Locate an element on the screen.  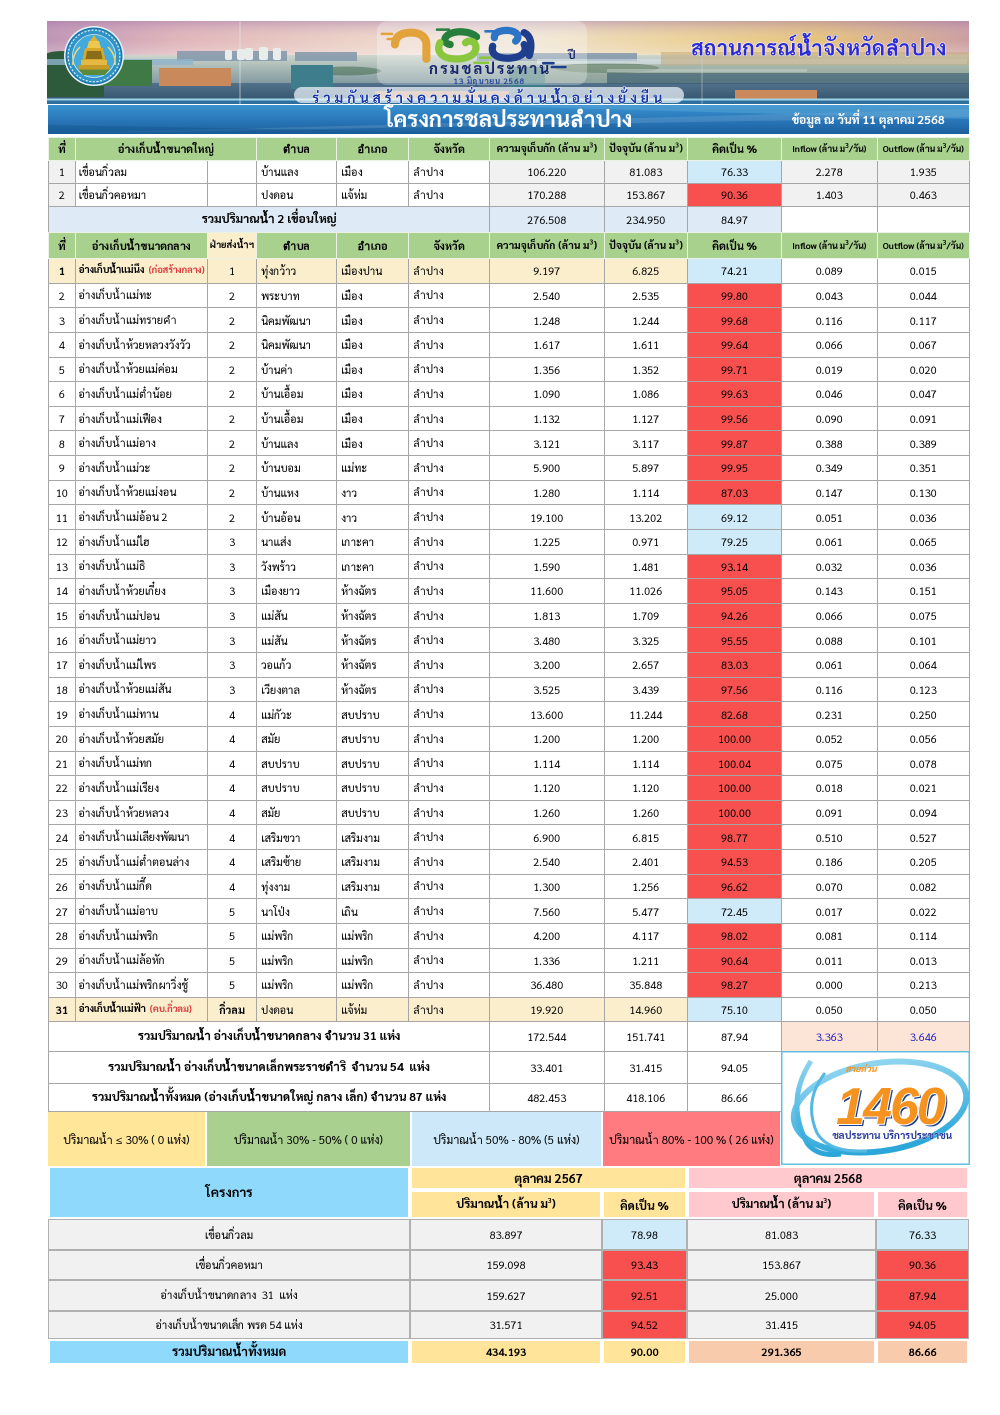
svg-text: 13 มิถุนายน 2568 is located at coordinates (488, 81).